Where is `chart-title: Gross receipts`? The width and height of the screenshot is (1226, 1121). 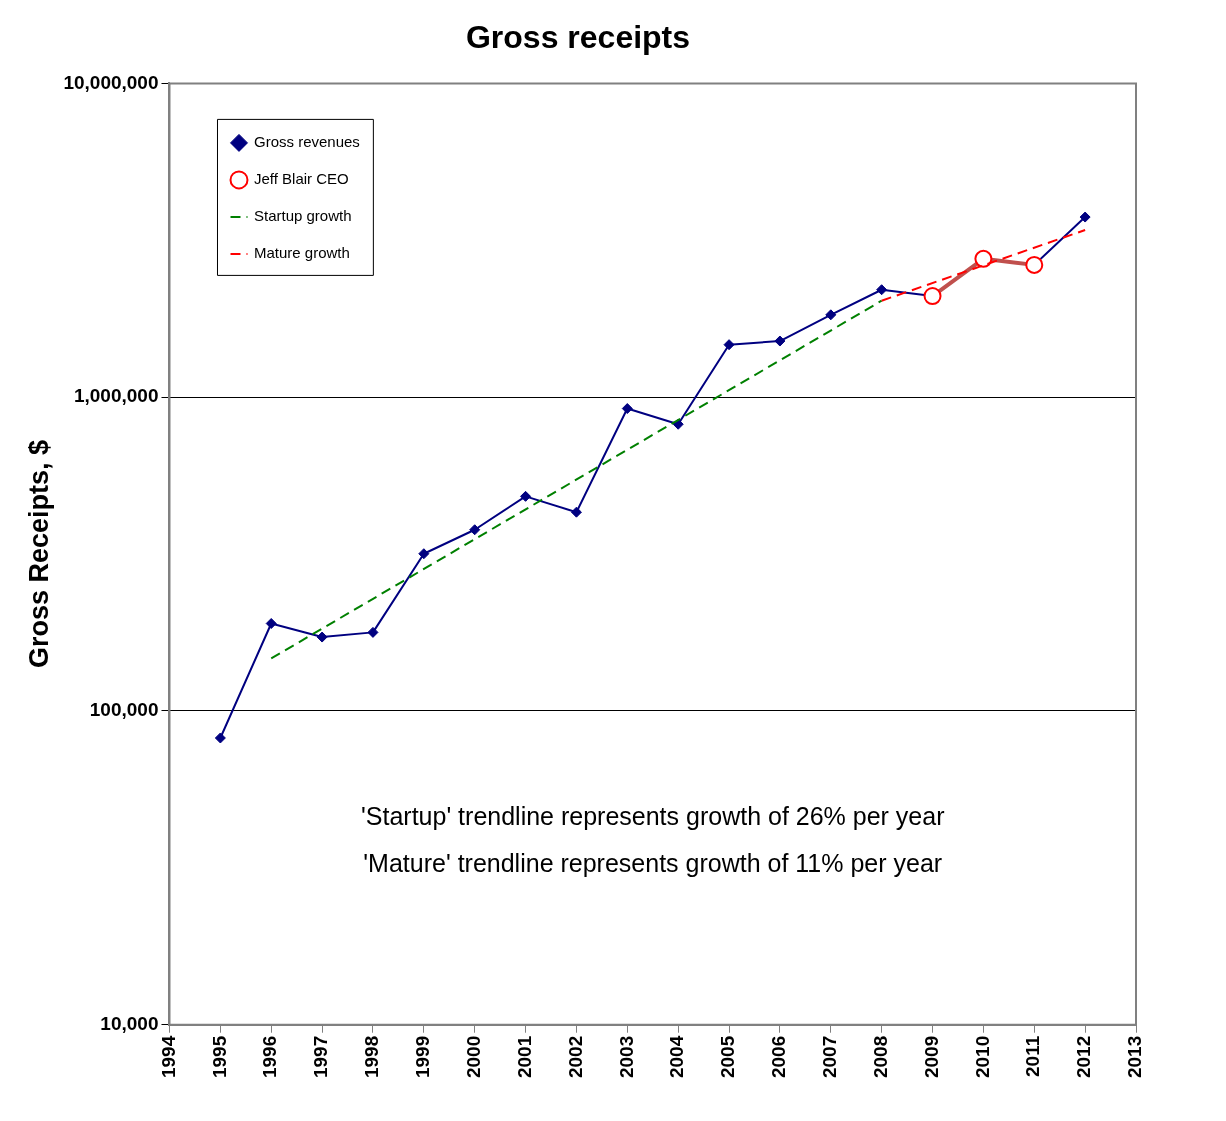
chart-title: Gross receipts is located at coordinates (578, 37).